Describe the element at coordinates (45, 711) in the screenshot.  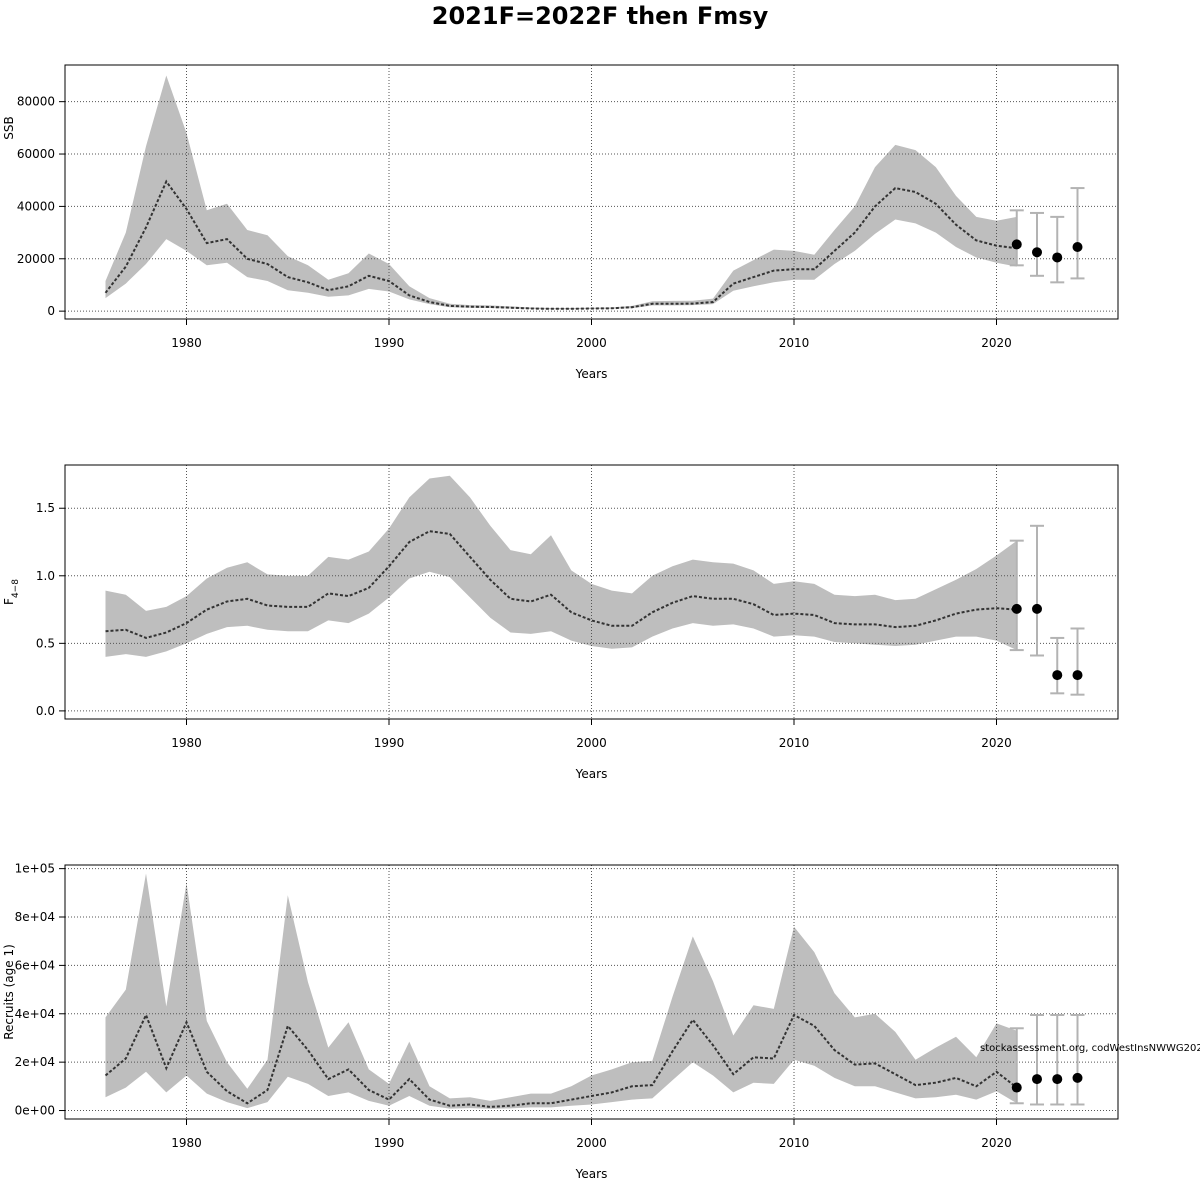
I see `y-tick-label: 0.0` at that location.